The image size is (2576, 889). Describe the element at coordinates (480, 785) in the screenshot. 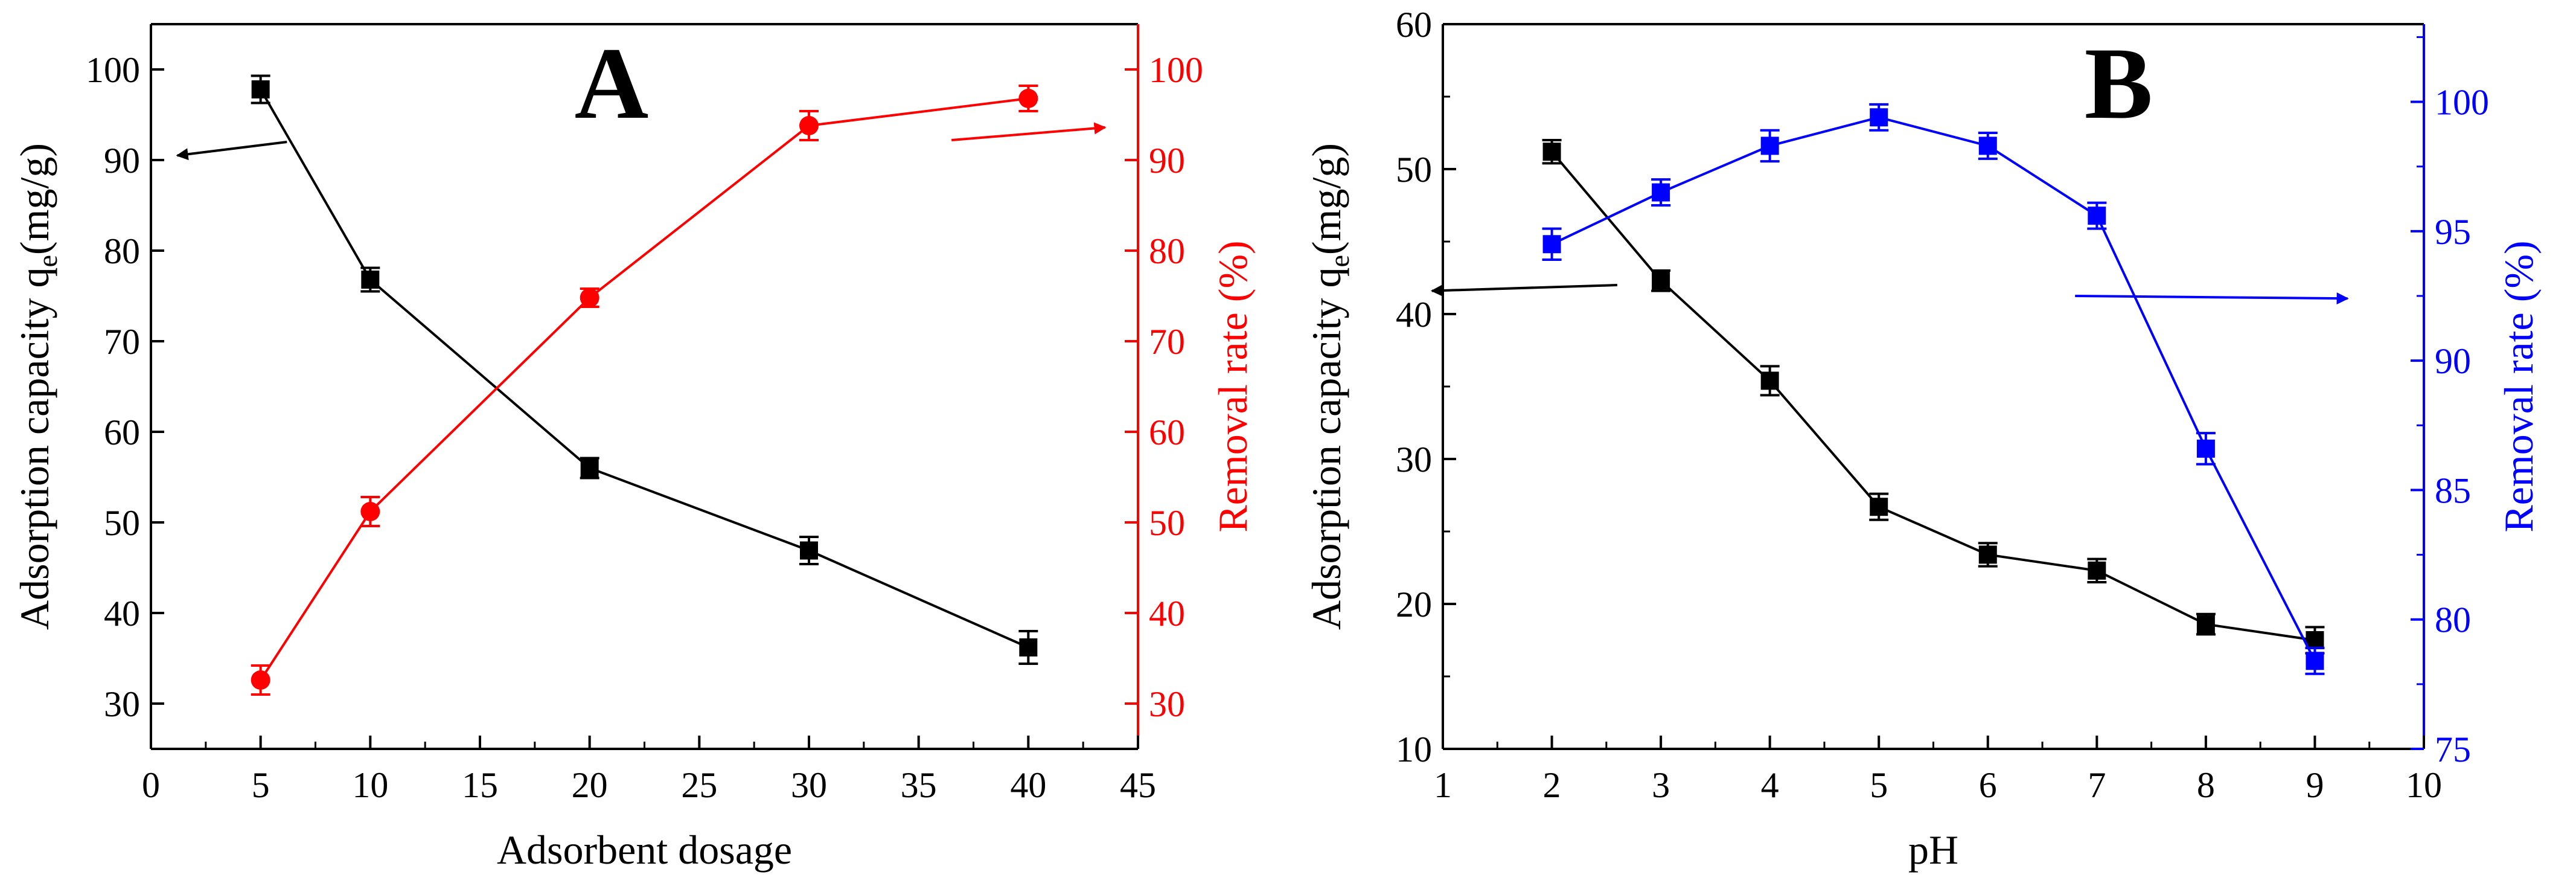

I see `x-tick-label: 15` at that location.